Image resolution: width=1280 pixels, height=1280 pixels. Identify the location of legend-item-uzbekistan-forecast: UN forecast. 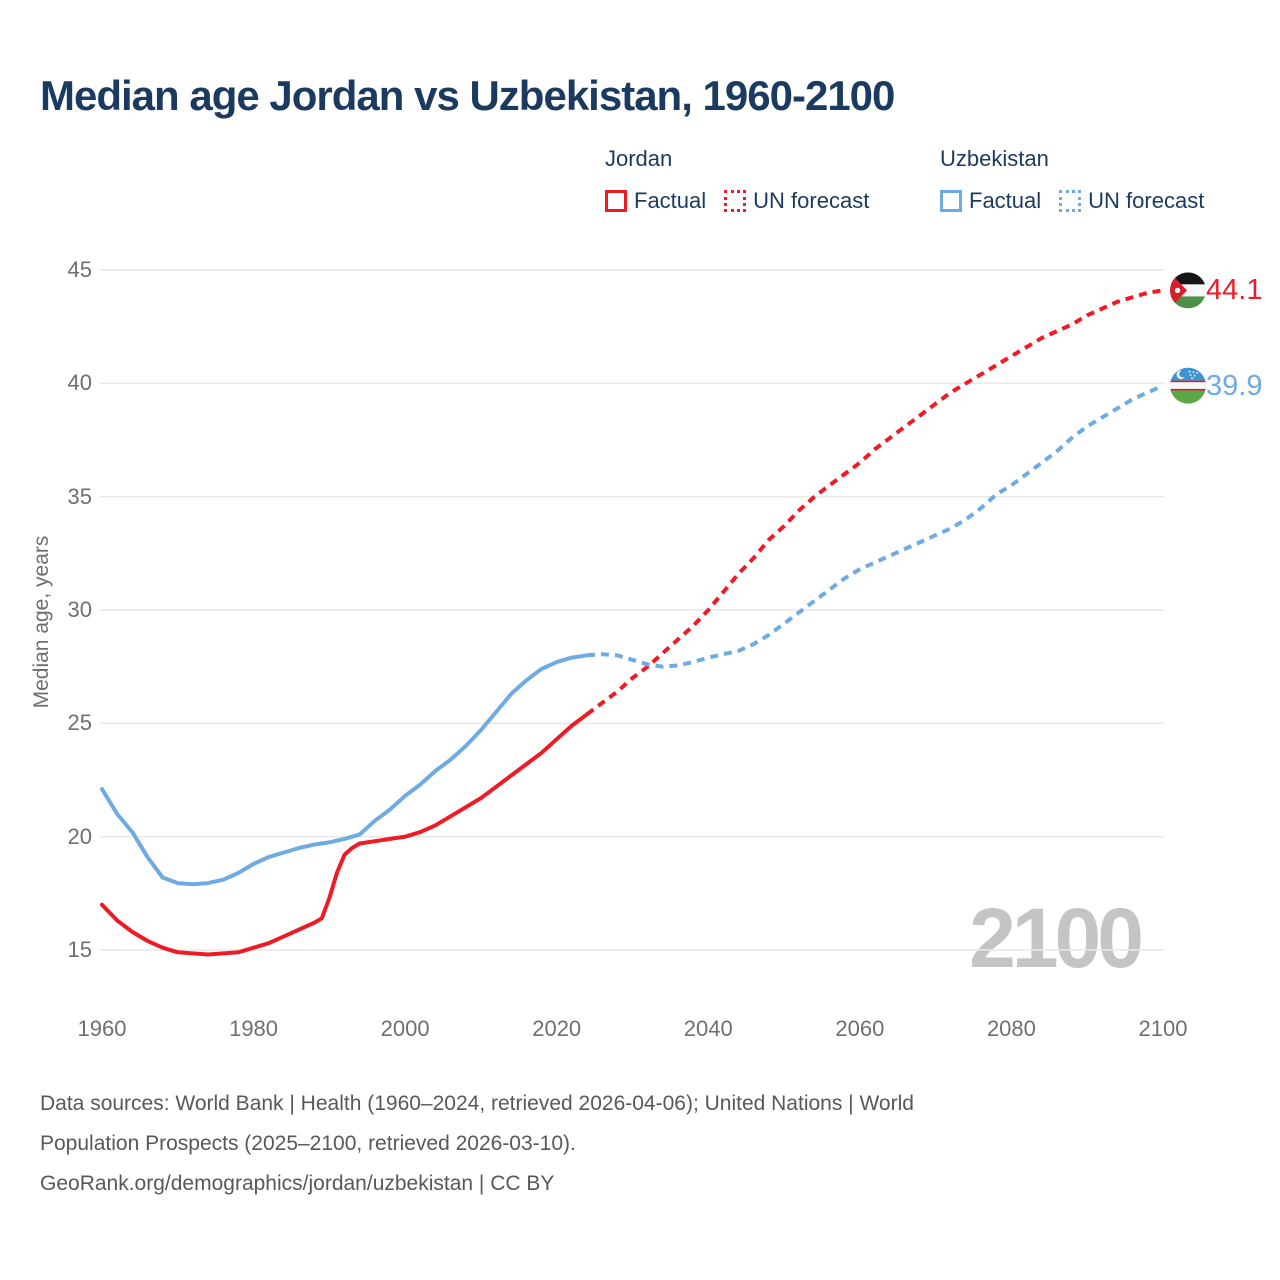
(1131, 201).